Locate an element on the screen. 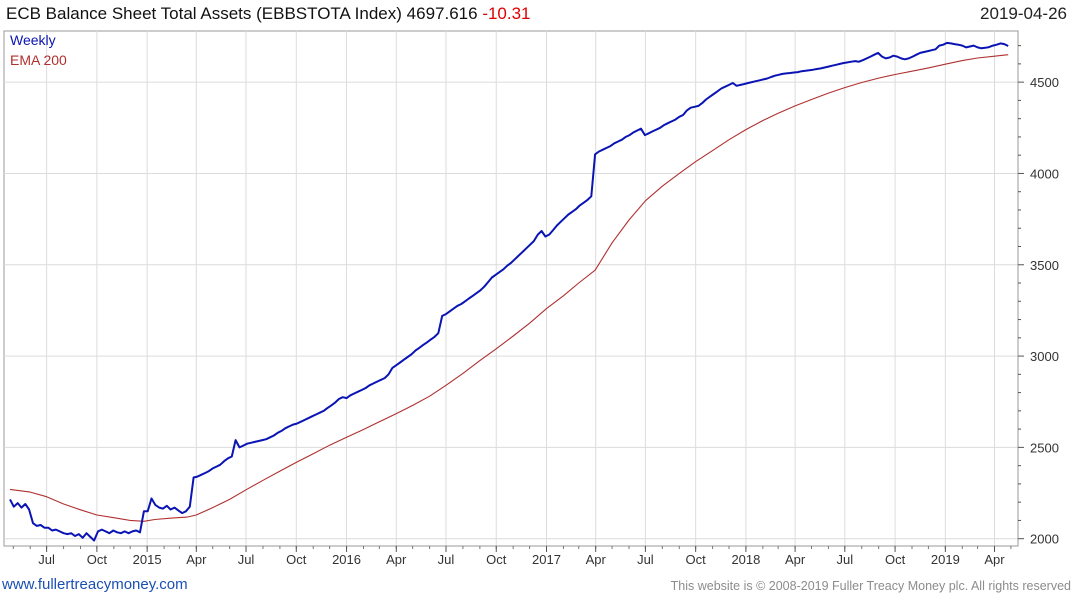 The height and width of the screenshot is (600, 1075). x-tick-label: 2017 is located at coordinates (546, 559).